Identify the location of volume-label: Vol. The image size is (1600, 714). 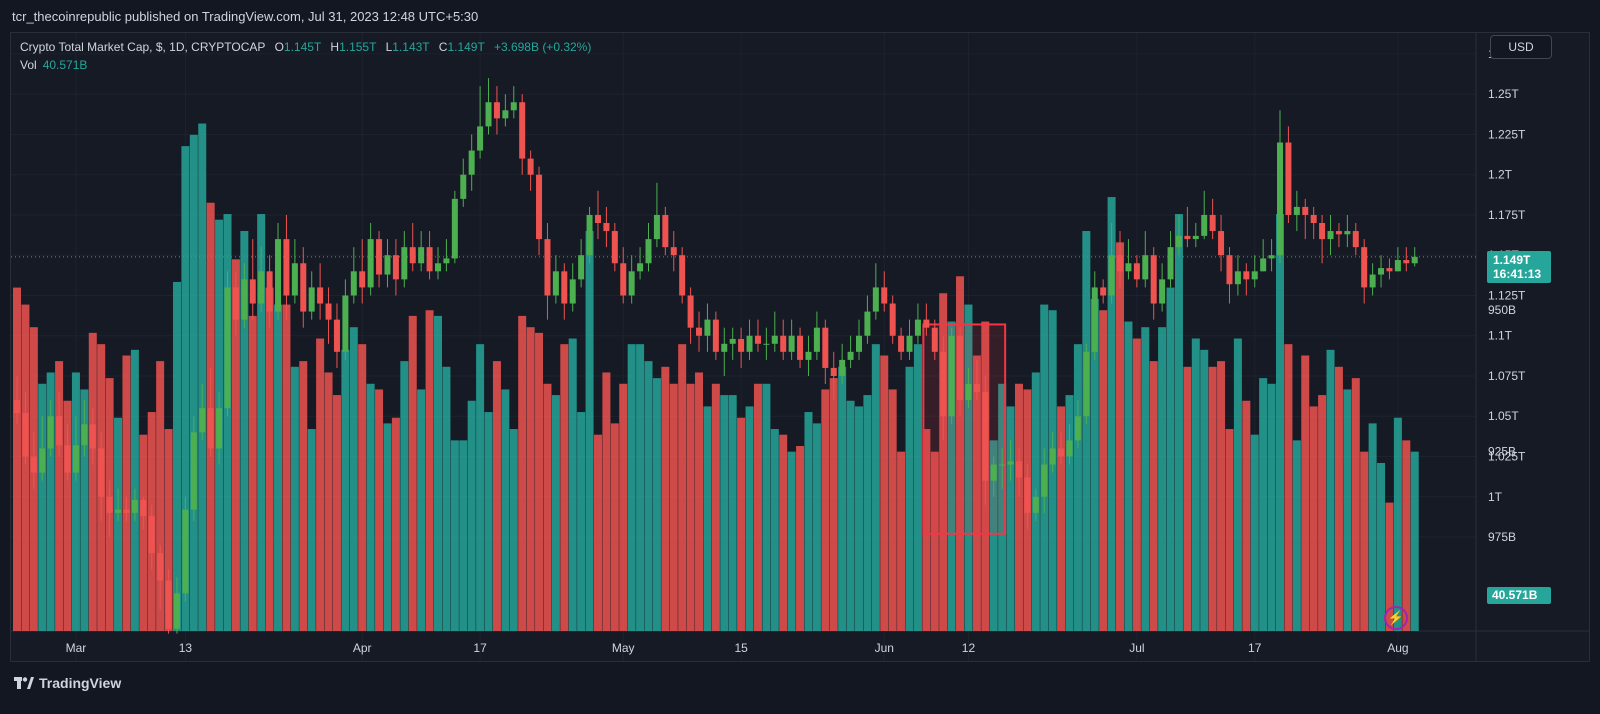
(28, 65).